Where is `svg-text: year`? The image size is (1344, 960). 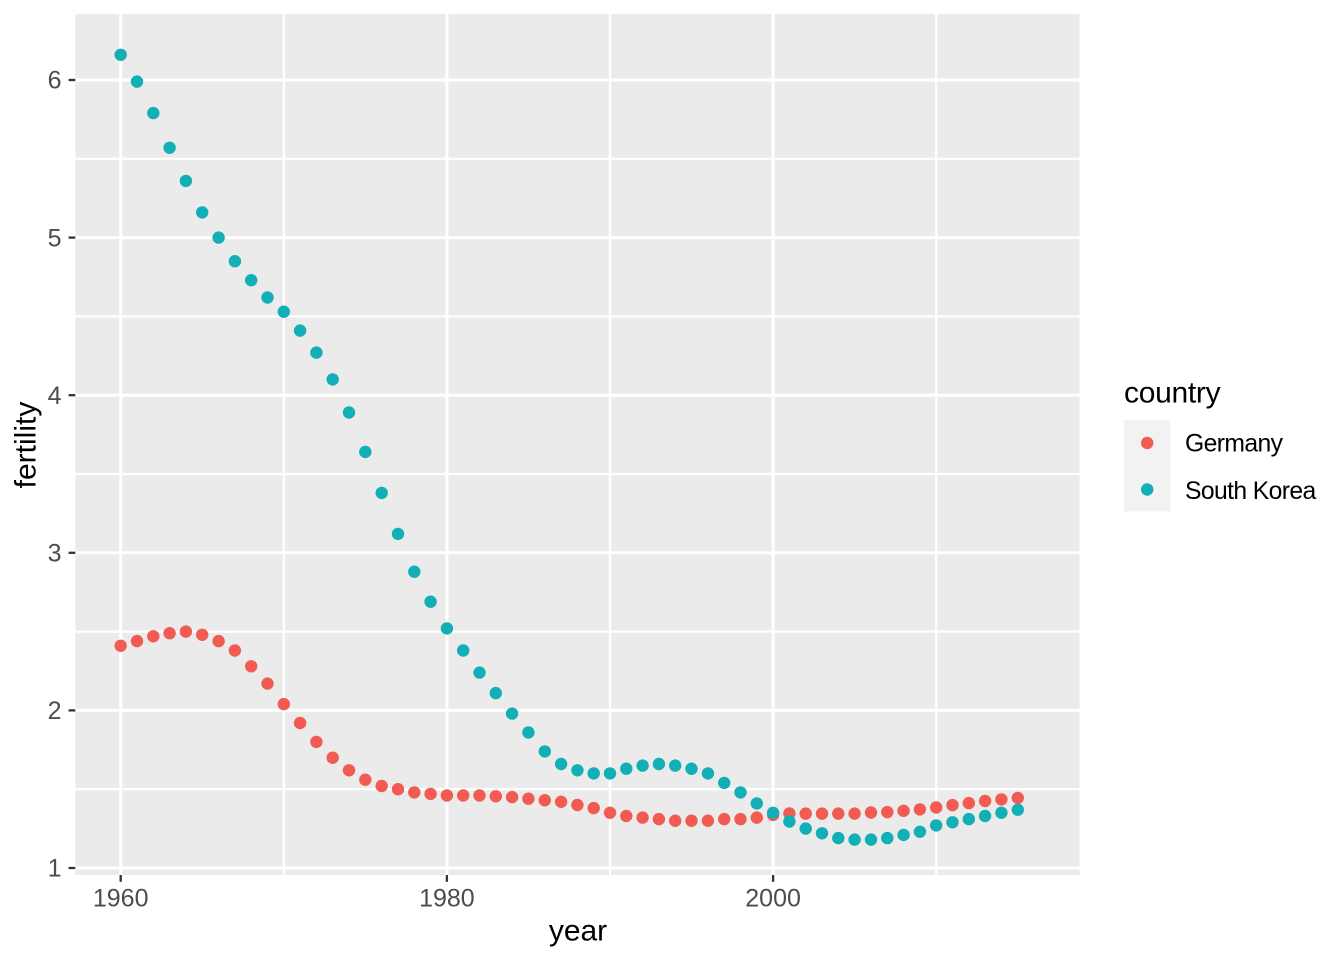 svg-text: year is located at coordinates (578, 930).